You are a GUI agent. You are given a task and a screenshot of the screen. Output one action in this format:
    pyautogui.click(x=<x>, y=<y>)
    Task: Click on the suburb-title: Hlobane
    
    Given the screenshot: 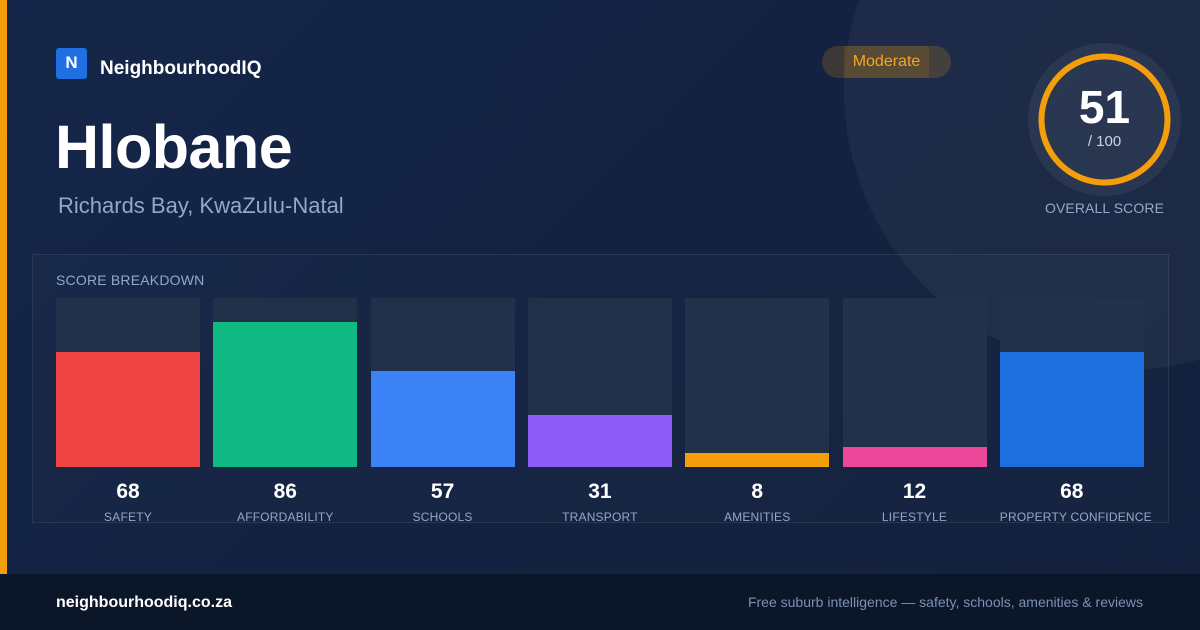 What is the action you would take?
    pyautogui.click(x=174, y=147)
    